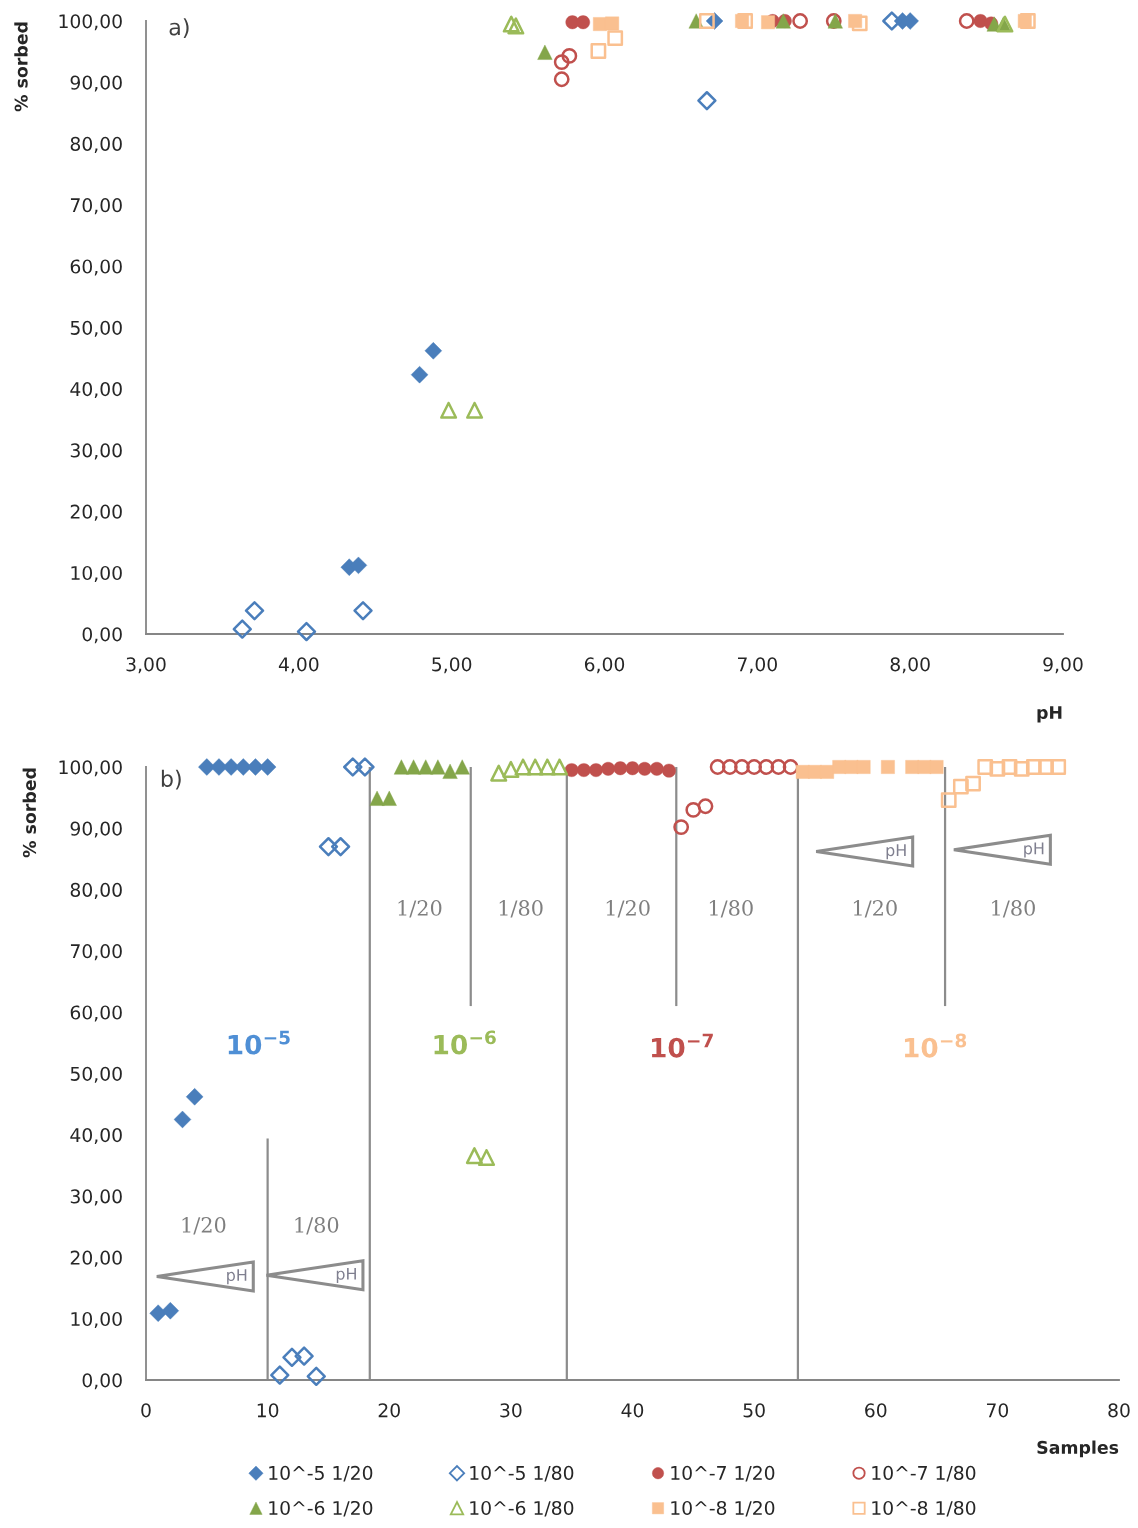 Image resolution: width=1138 pixels, height=1528 pixels. Describe the element at coordinates (522, 1508) in the screenshot. I see `legend-label: 10^-6 1/80` at that location.